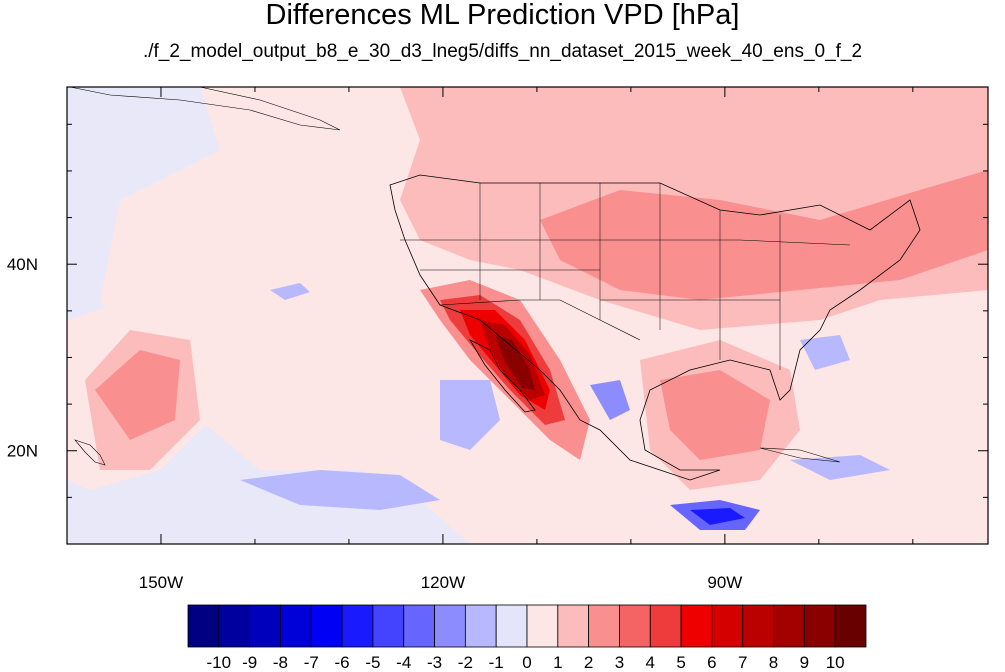  Describe the element at coordinates (443, 582) in the screenshot. I see `lon-label: 120W` at that location.